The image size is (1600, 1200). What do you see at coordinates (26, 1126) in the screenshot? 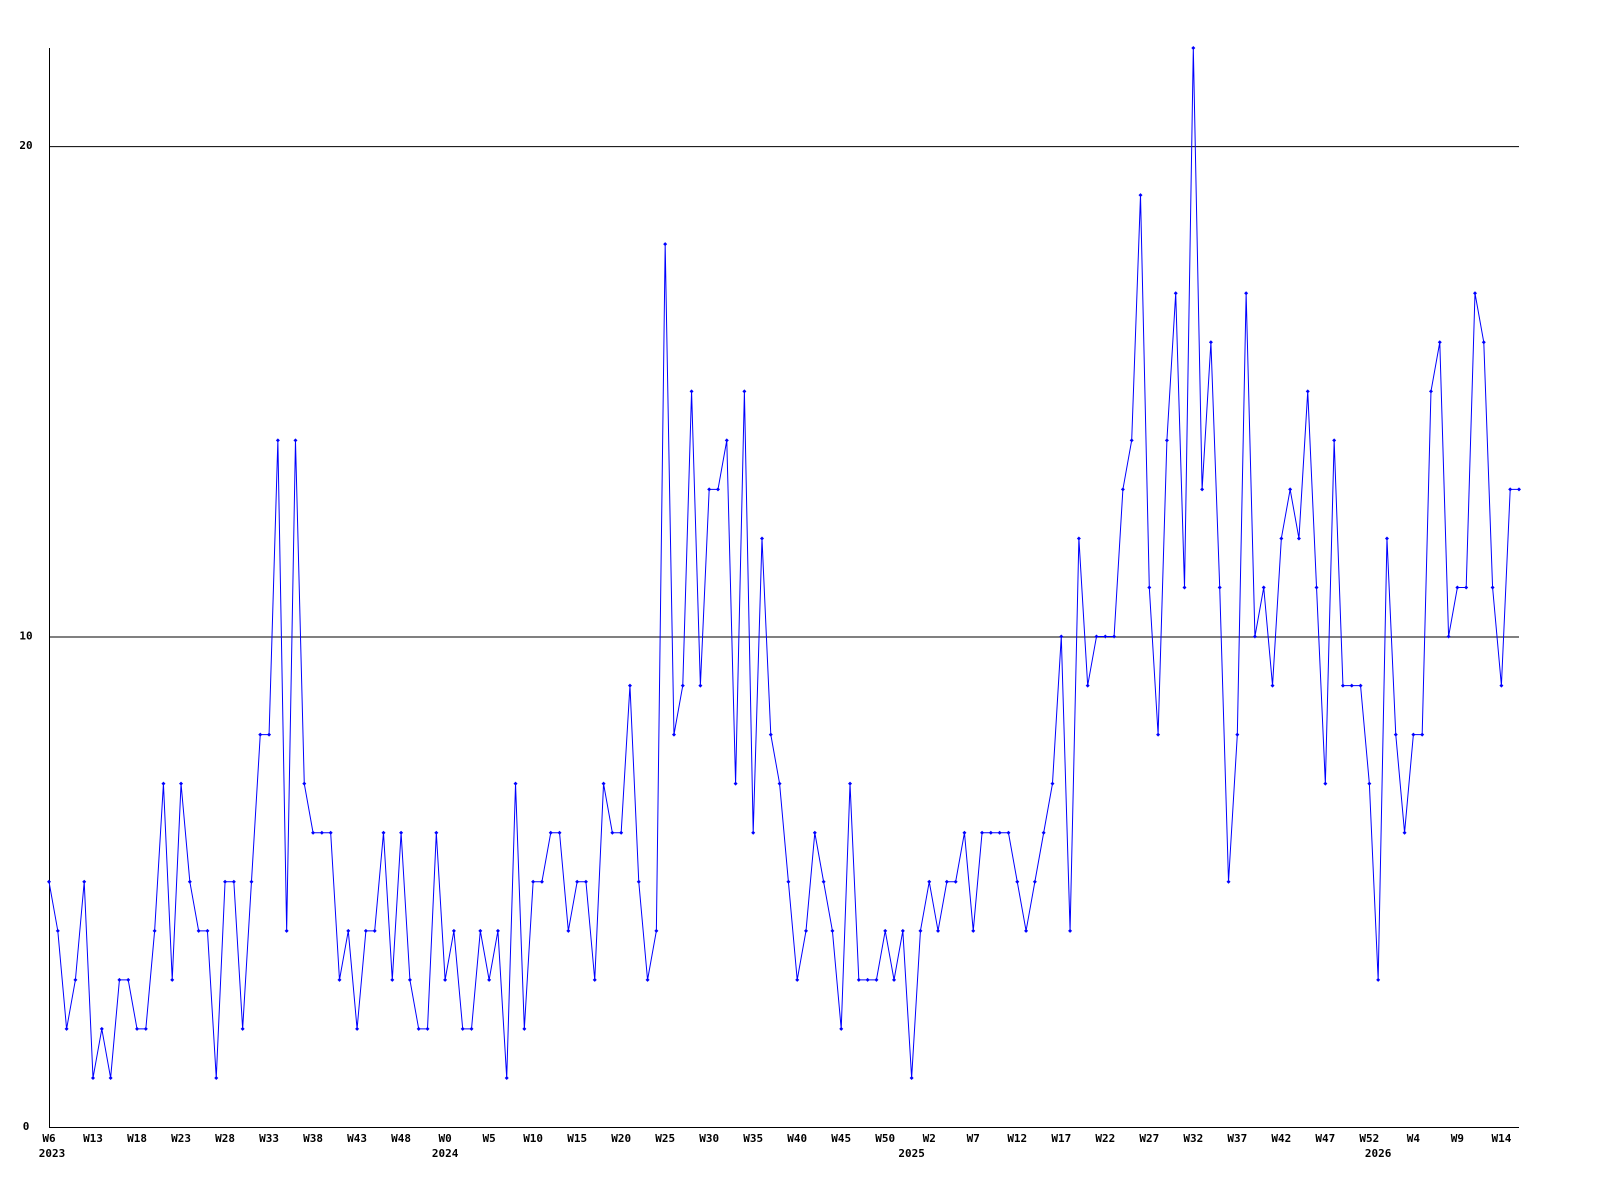
I see `y-tick-label: 0` at bounding box center [26, 1126].